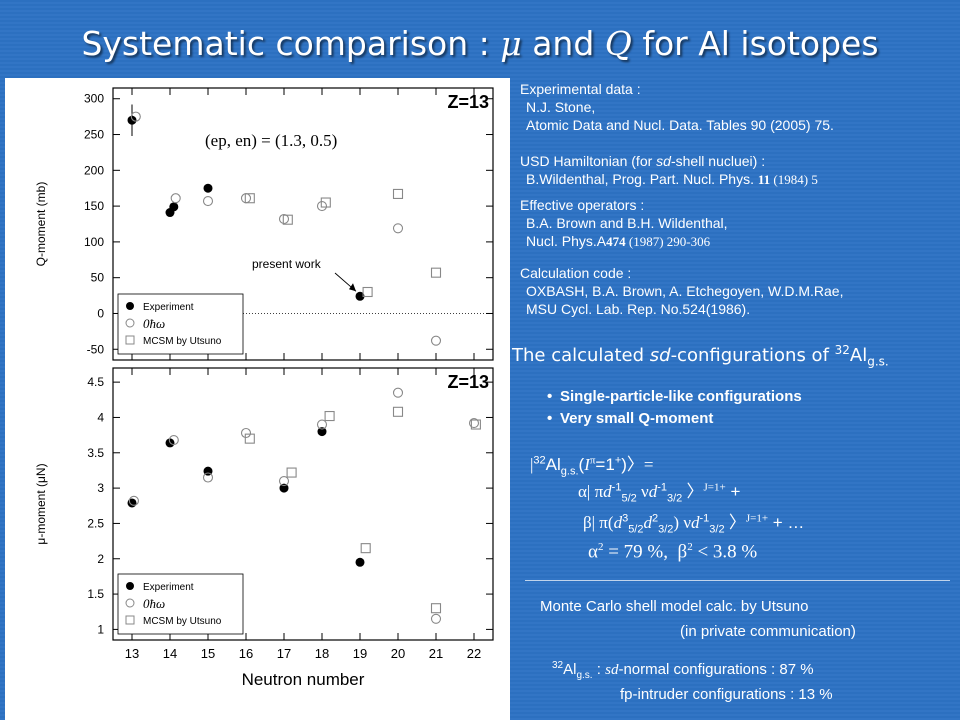 This screenshot has width=960, height=720. Describe the element at coordinates (717, 529) in the screenshot. I see `wf3-d3-sub: 3/2` at that location.